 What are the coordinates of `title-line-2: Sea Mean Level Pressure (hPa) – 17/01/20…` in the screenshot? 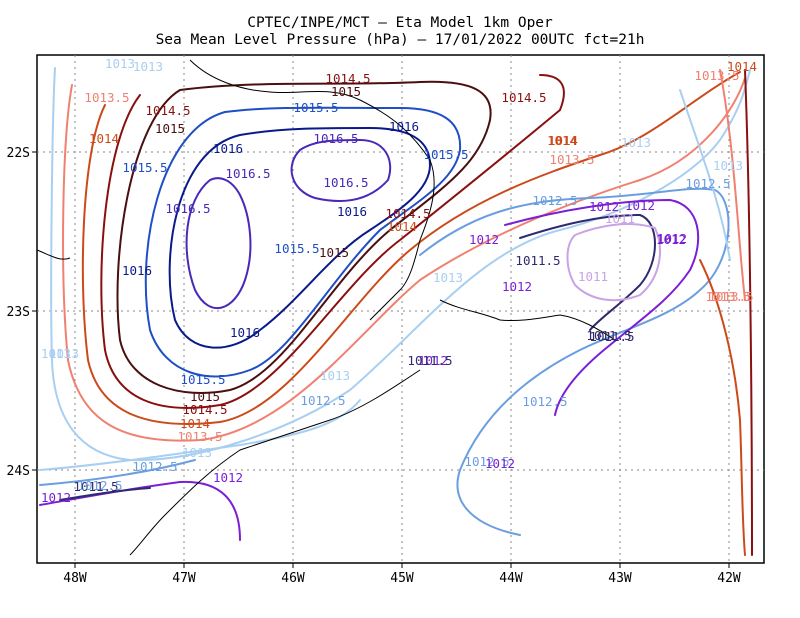 It's located at (400, 40).